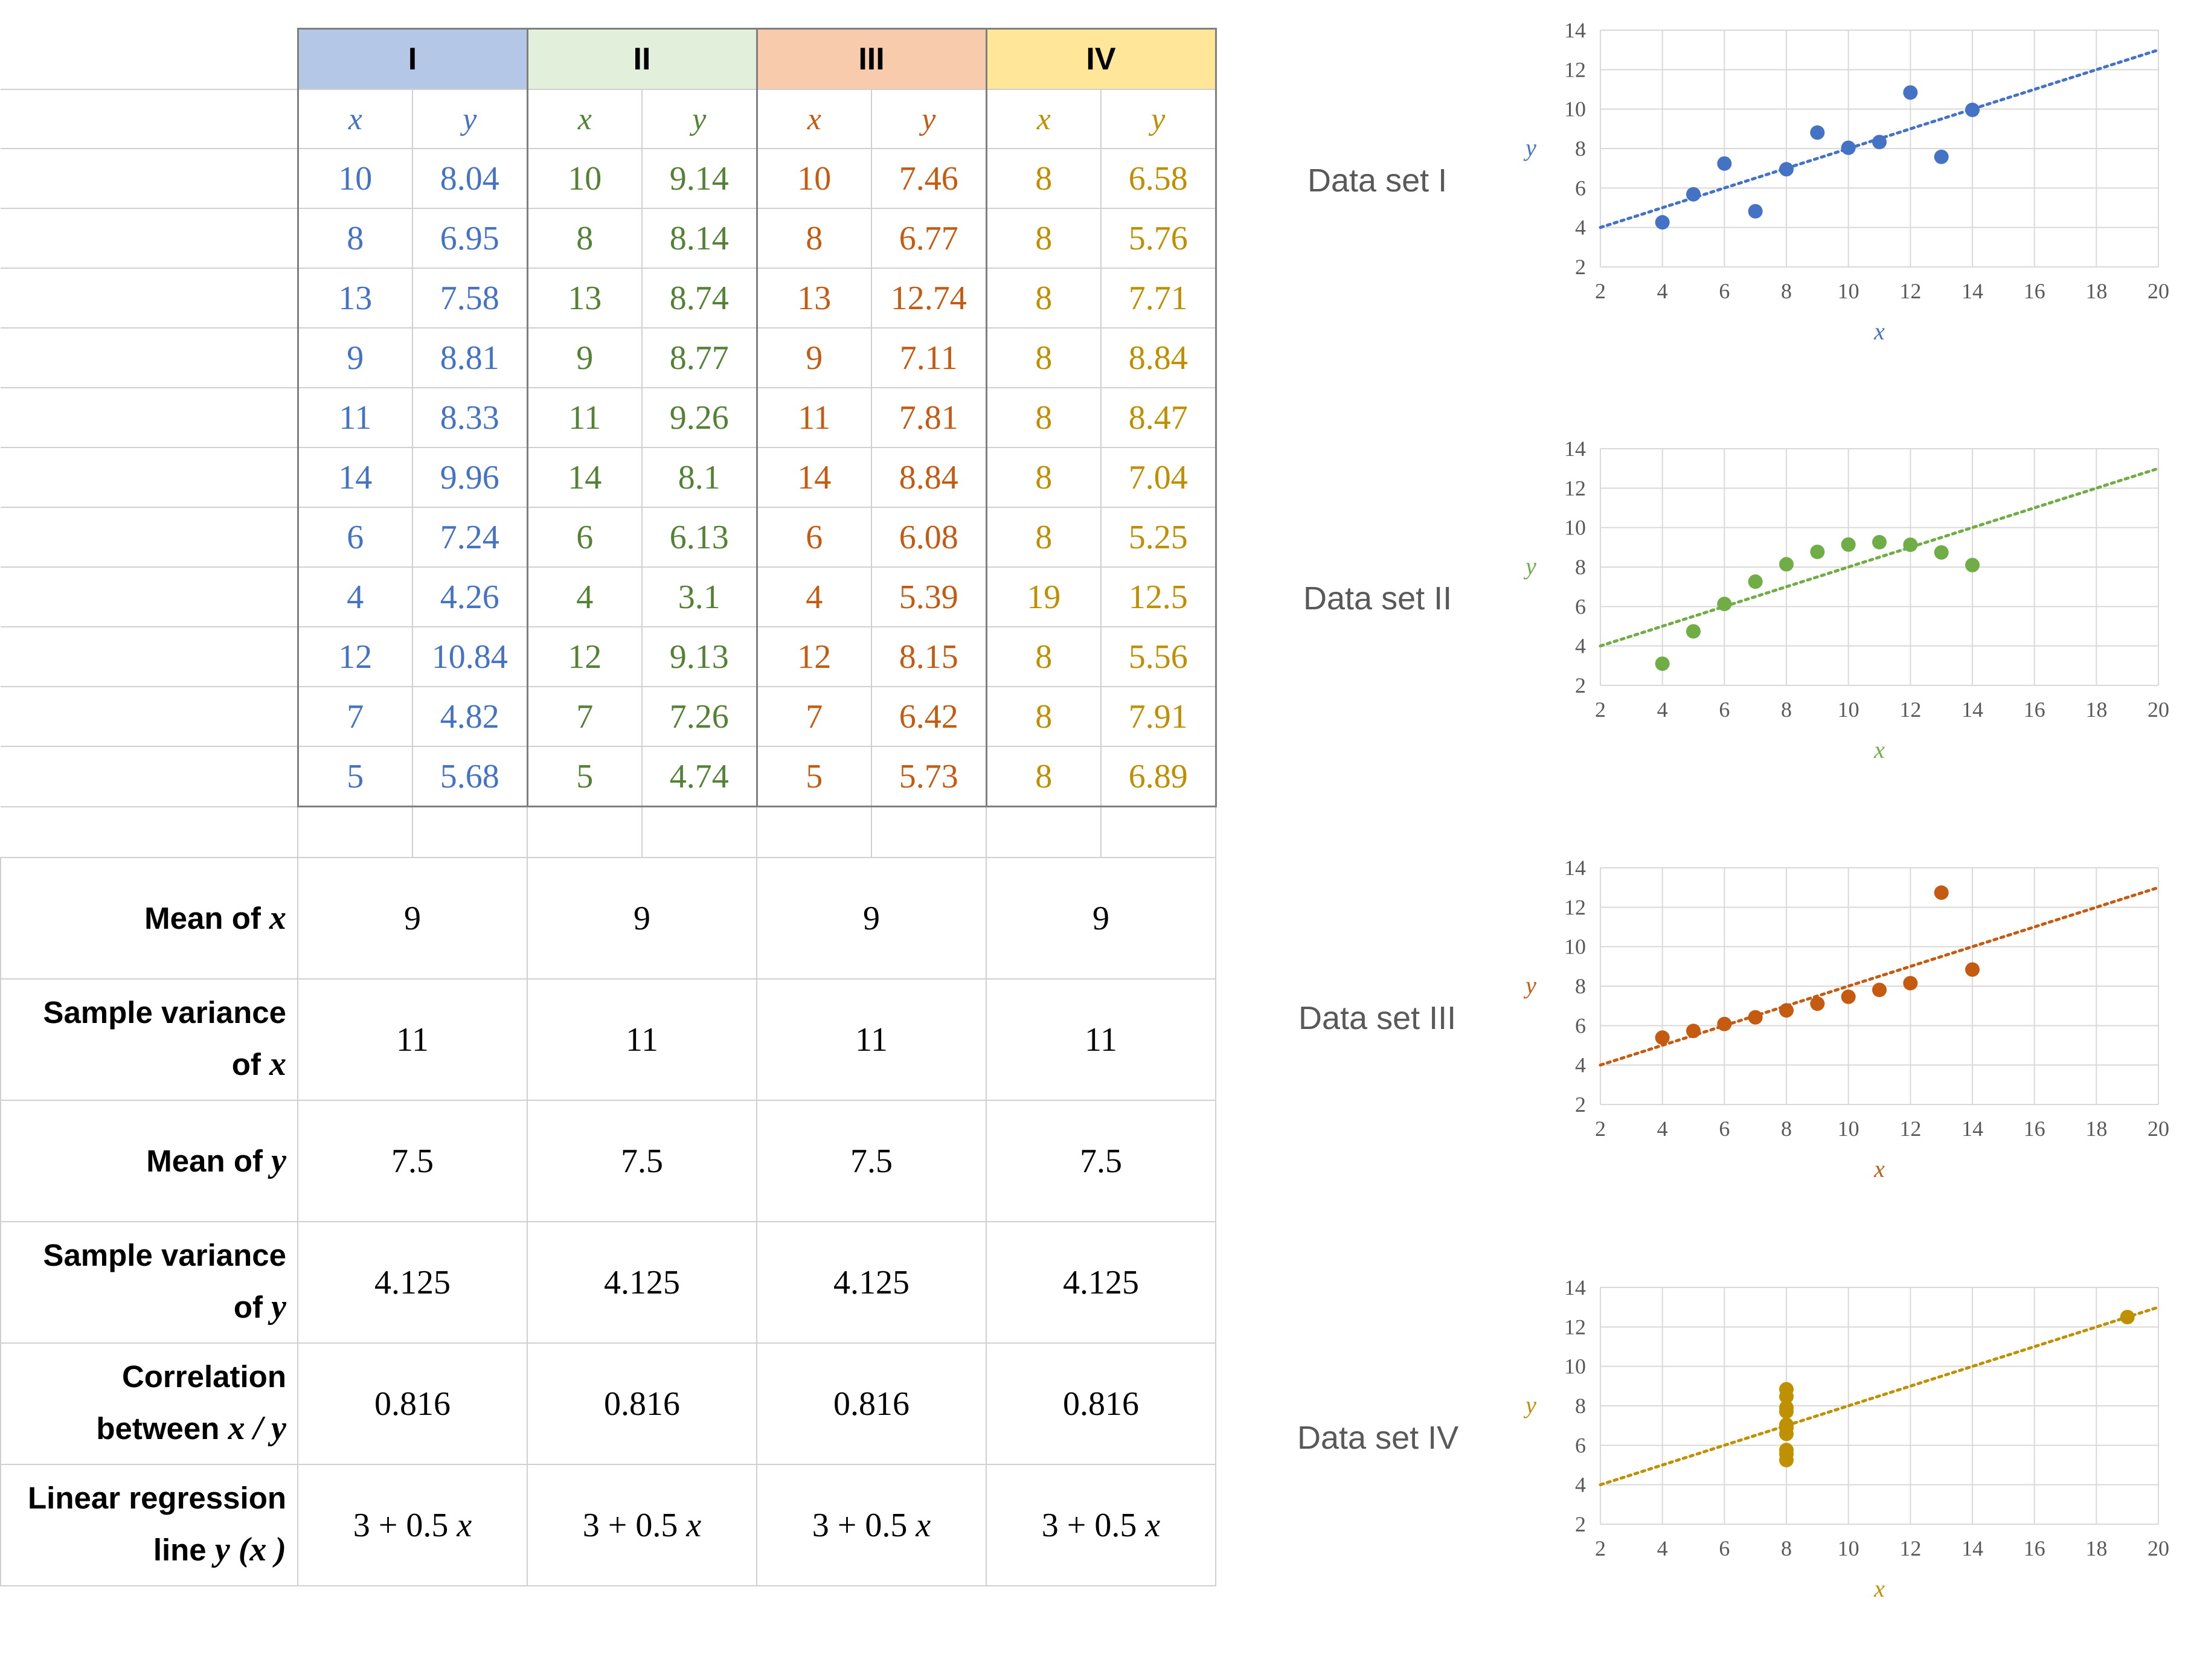 Image resolution: width=2188 pixels, height=1680 pixels. Describe the element at coordinates (1575, 528) in the screenshot. I see `y-tick-label: 10` at that location.